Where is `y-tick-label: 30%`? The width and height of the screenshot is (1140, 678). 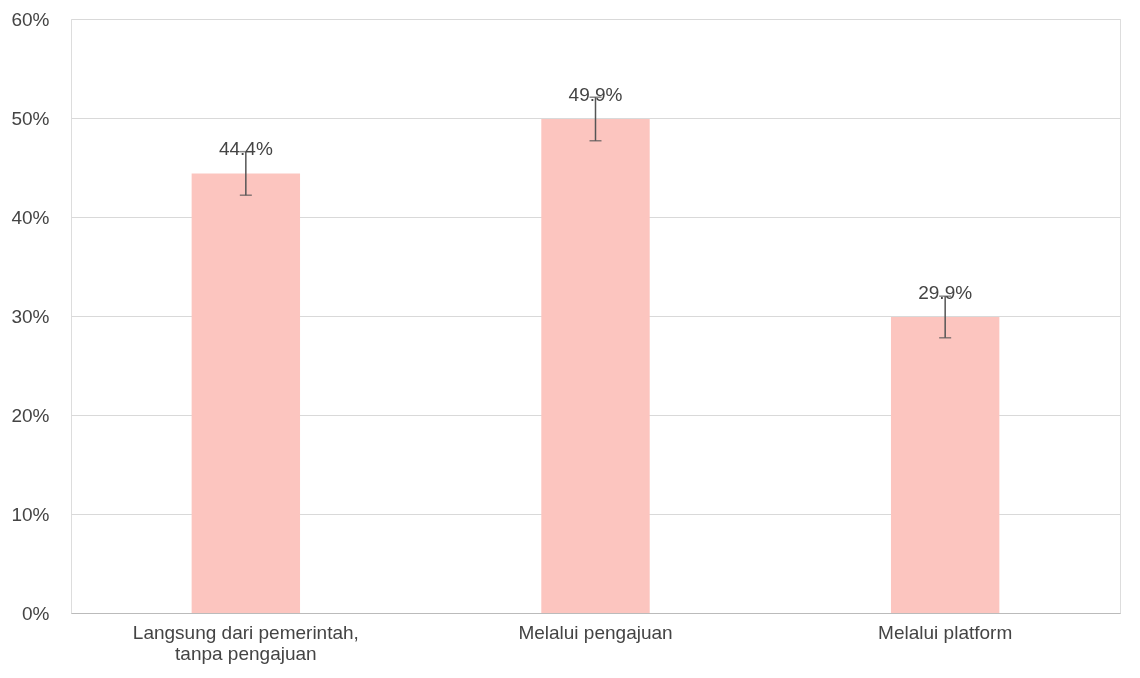 y-tick-label: 30% is located at coordinates (30, 316).